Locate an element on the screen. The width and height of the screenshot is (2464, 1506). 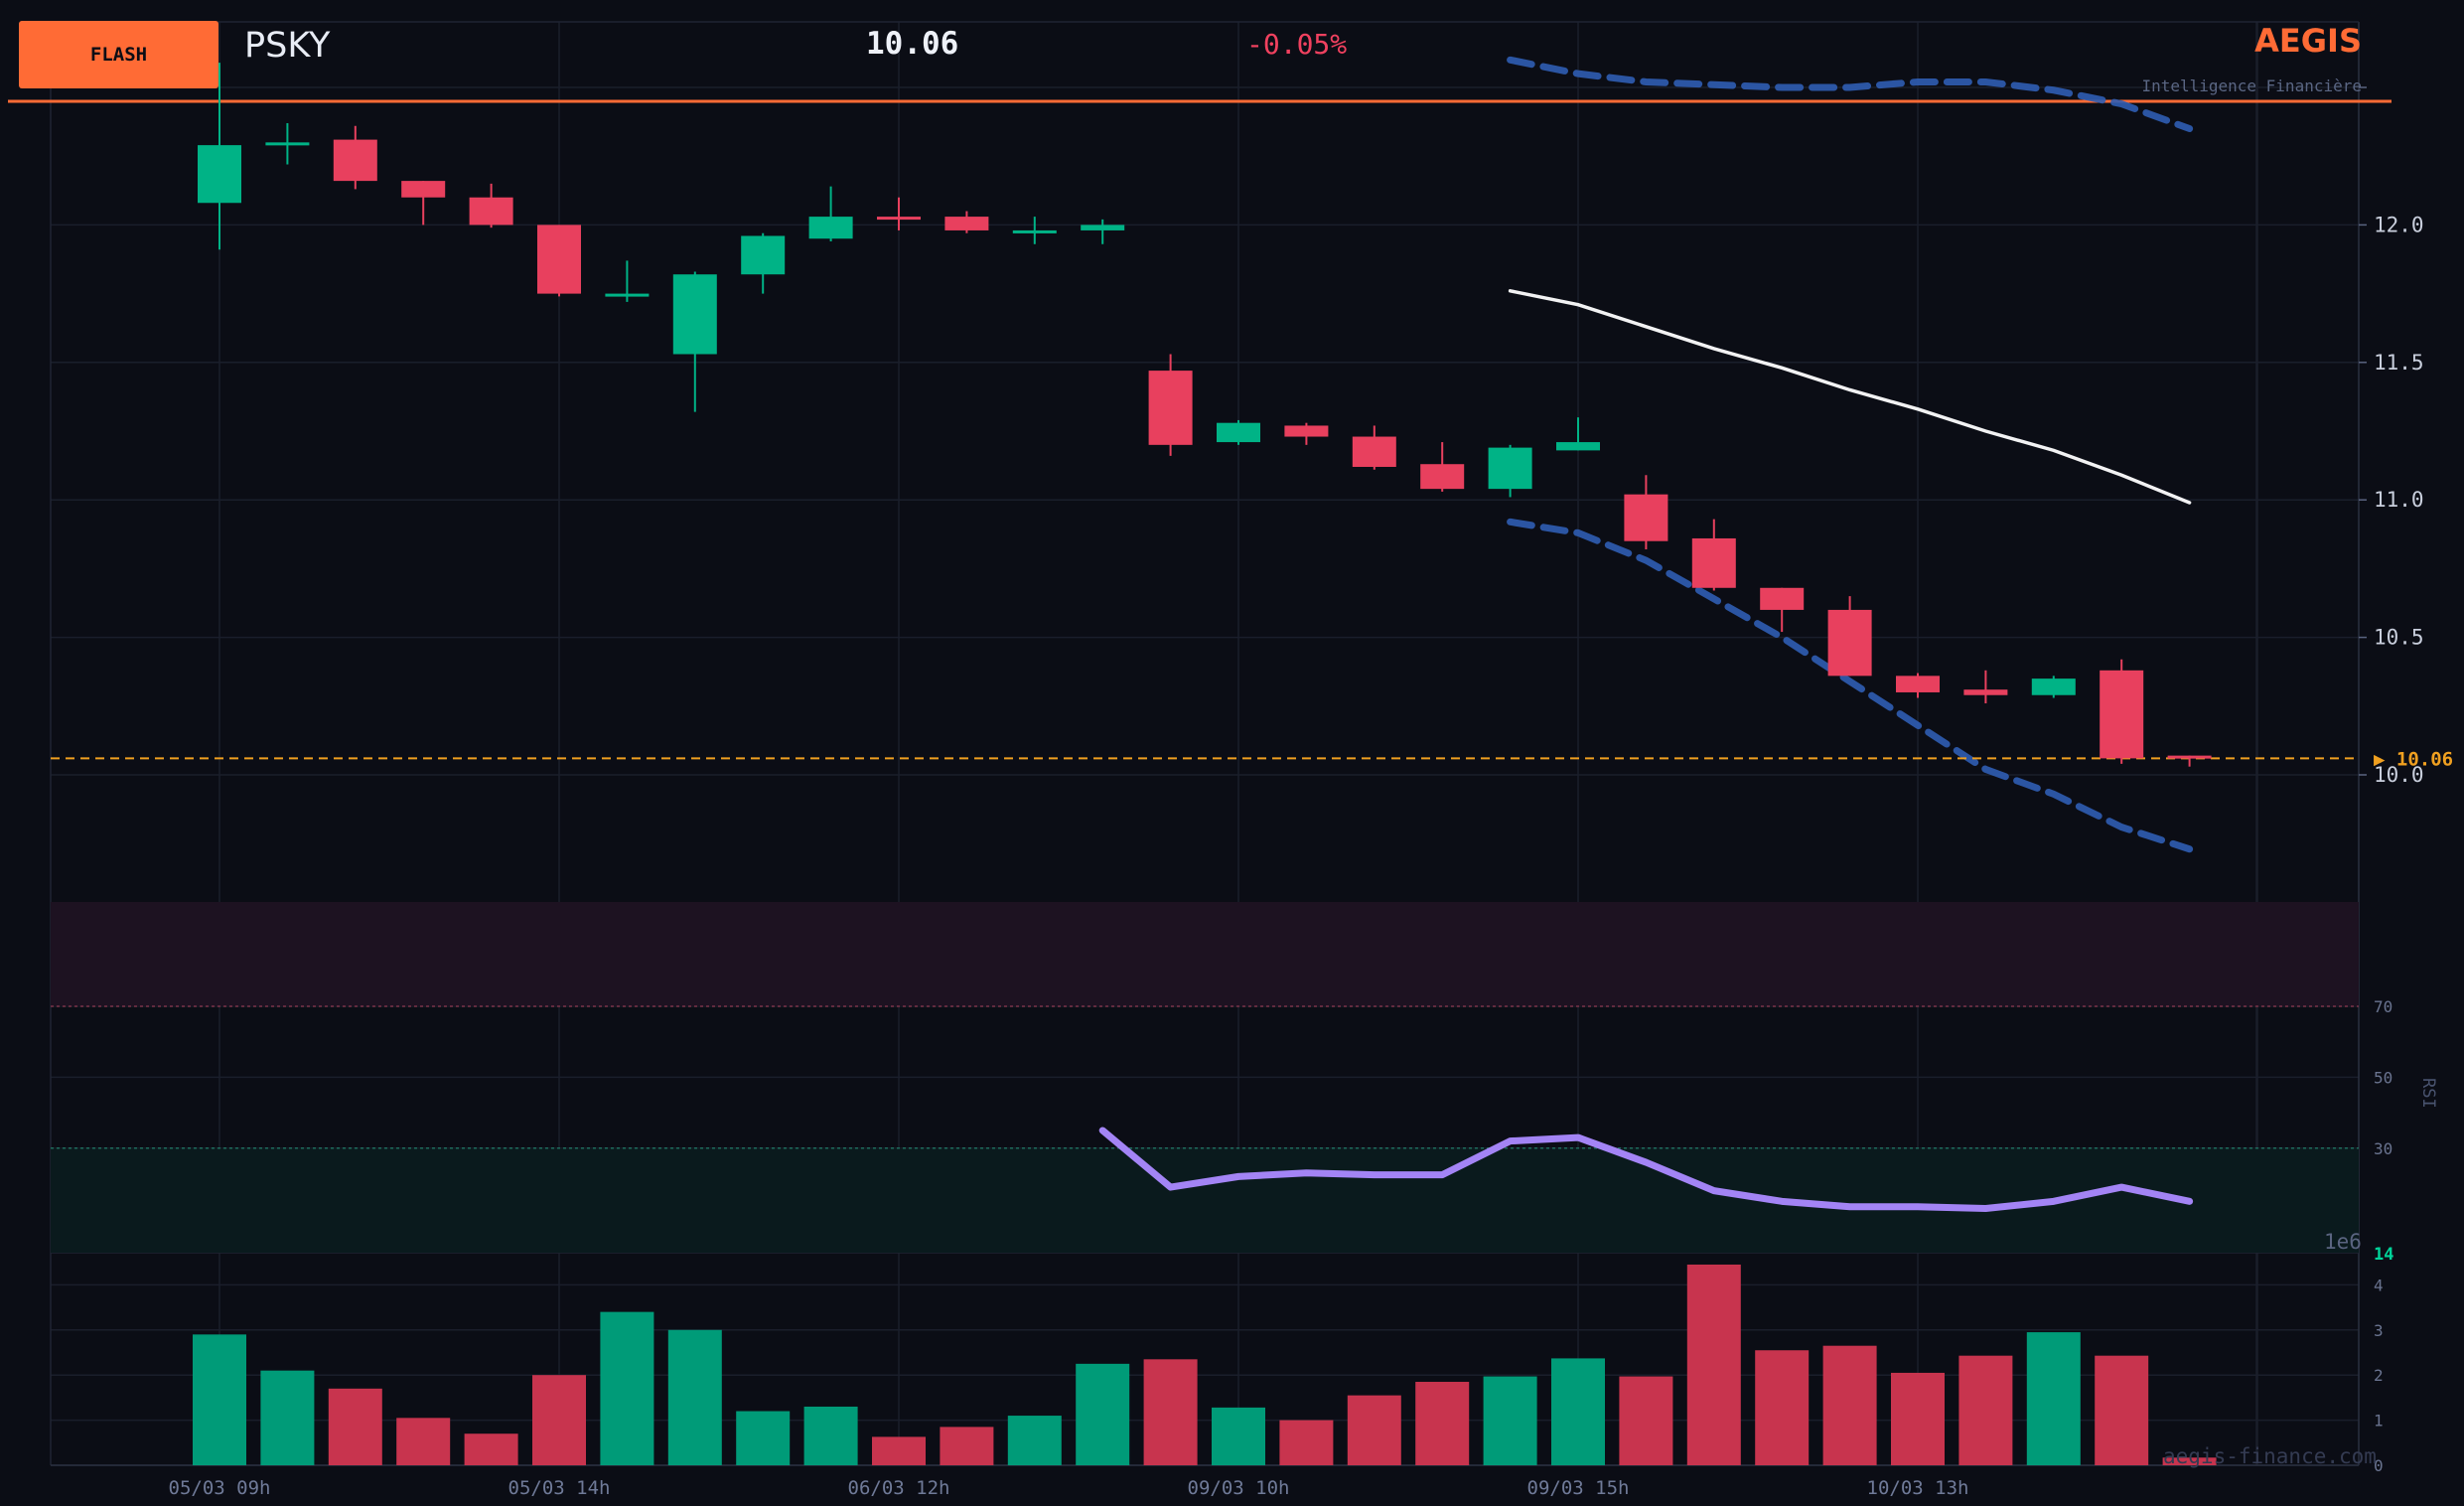
oversold-zone is located at coordinates (1205, 1200).